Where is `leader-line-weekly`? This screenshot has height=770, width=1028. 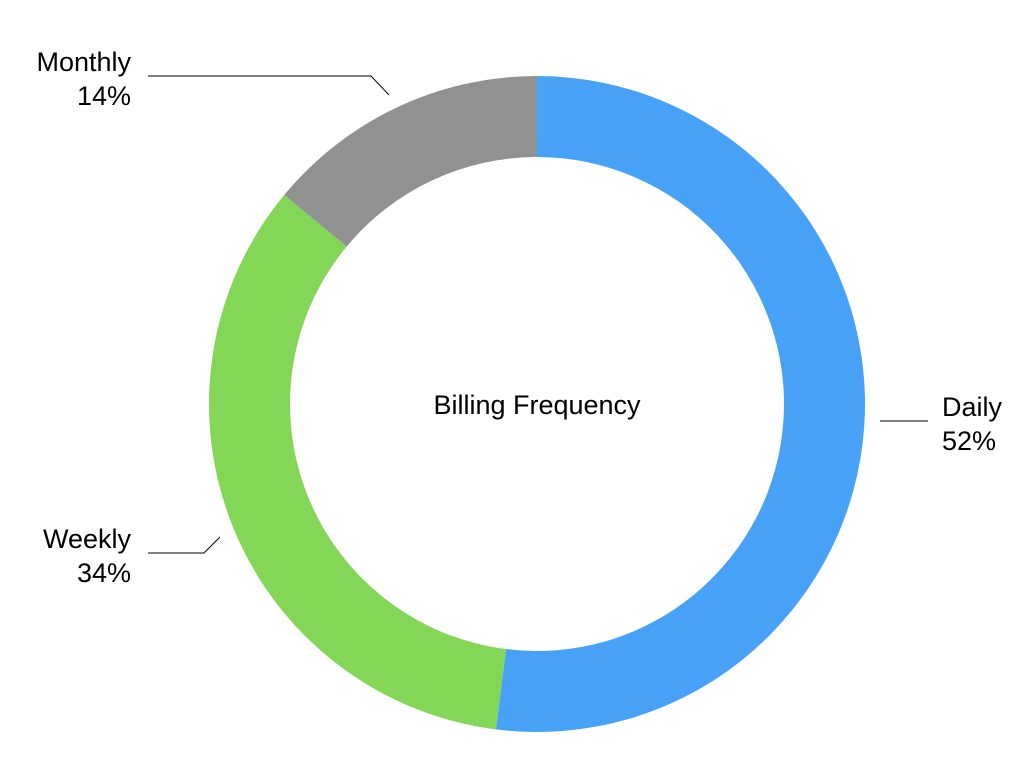
leader-line-weekly is located at coordinates (184, 545).